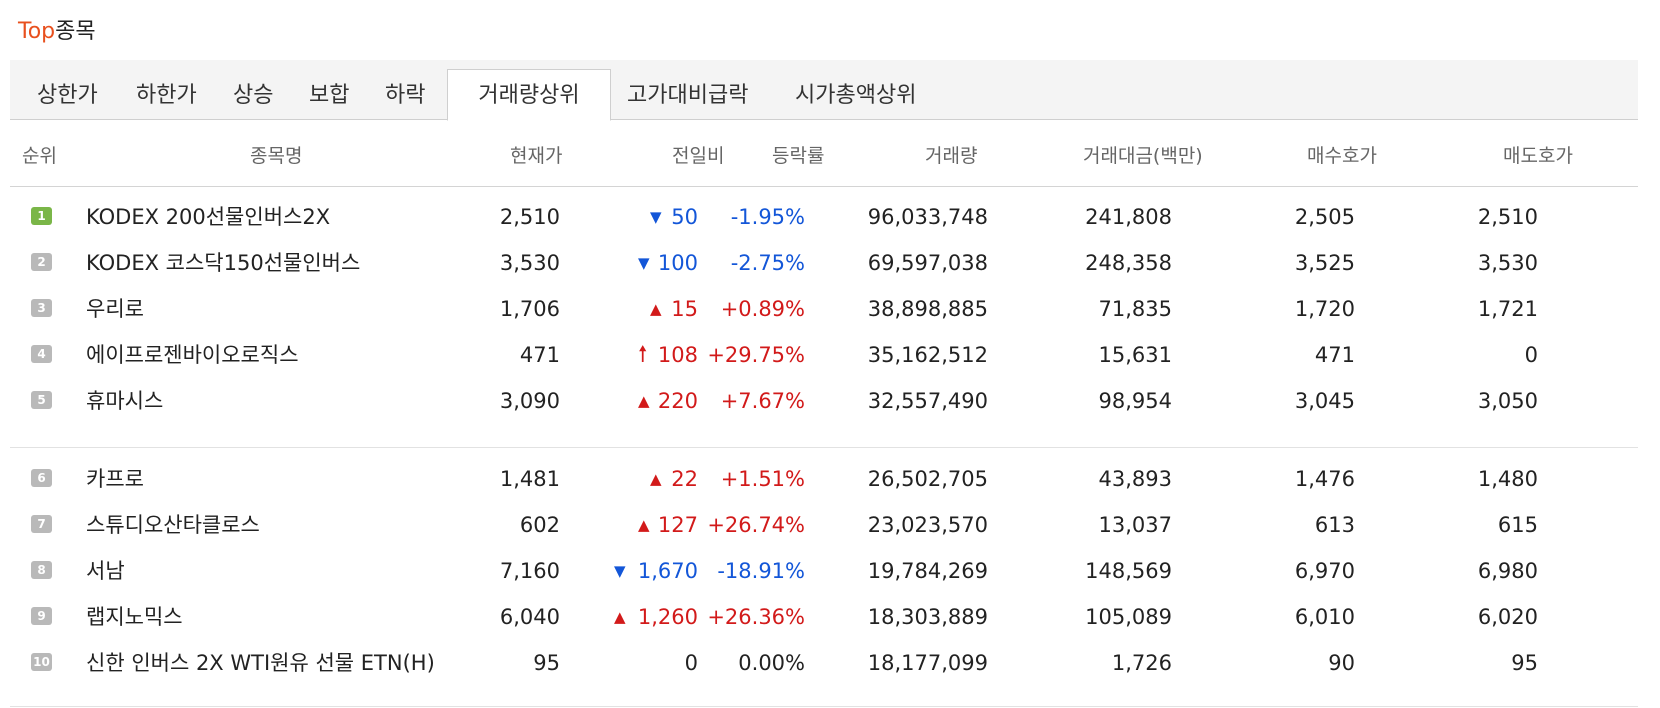 This screenshot has height=708, width=1660. What do you see at coordinates (546, 663) in the screenshot?
I see `current-price: 95` at bounding box center [546, 663].